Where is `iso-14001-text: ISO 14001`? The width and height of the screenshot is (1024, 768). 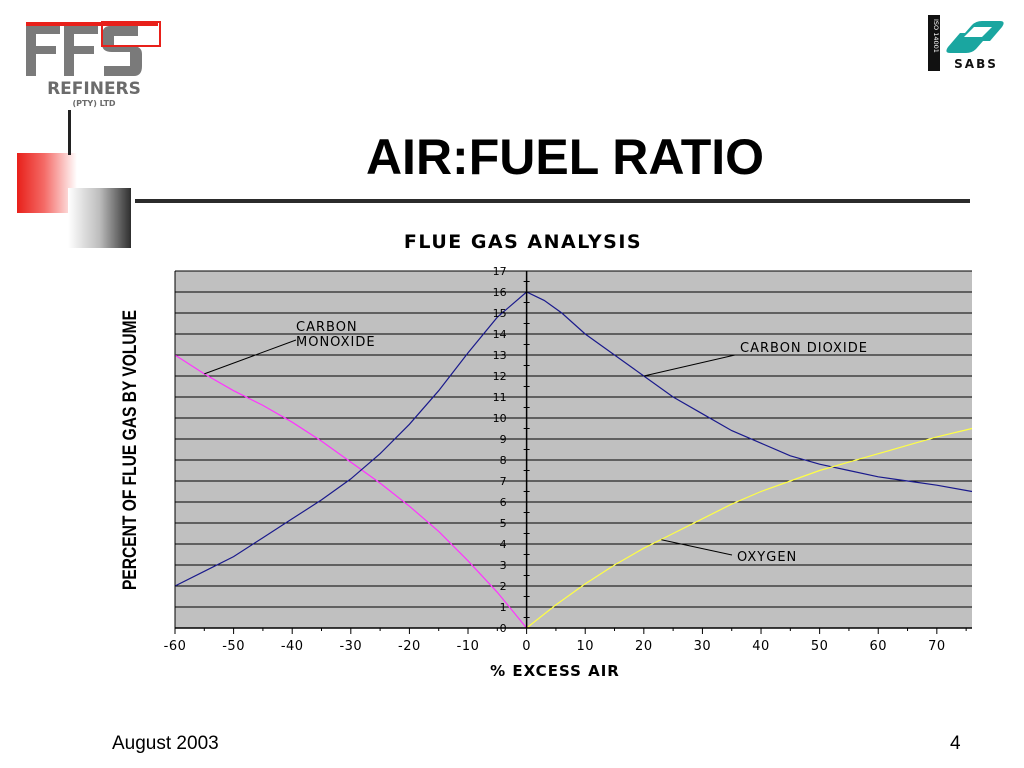 iso-14001-text: ISO 14001 is located at coordinates (936, 36).